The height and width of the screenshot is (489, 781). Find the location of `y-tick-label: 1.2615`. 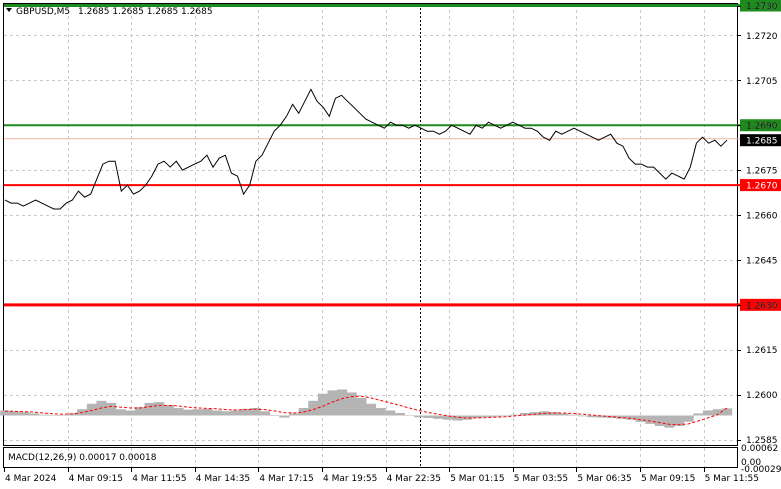

y-tick-label: 1.2615 is located at coordinates (762, 351).